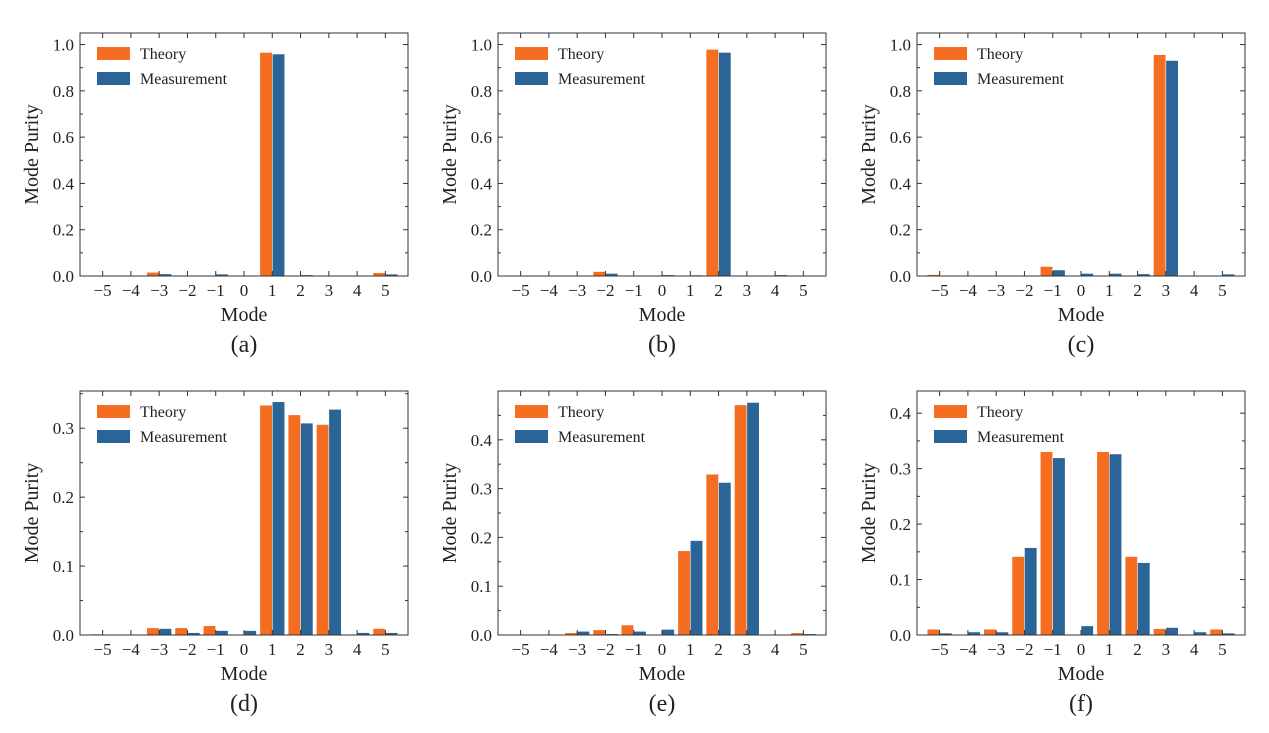  What do you see at coordinates (1047, 543) in the screenshot?
I see `bar-theory-mode--1` at bounding box center [1047, 543].